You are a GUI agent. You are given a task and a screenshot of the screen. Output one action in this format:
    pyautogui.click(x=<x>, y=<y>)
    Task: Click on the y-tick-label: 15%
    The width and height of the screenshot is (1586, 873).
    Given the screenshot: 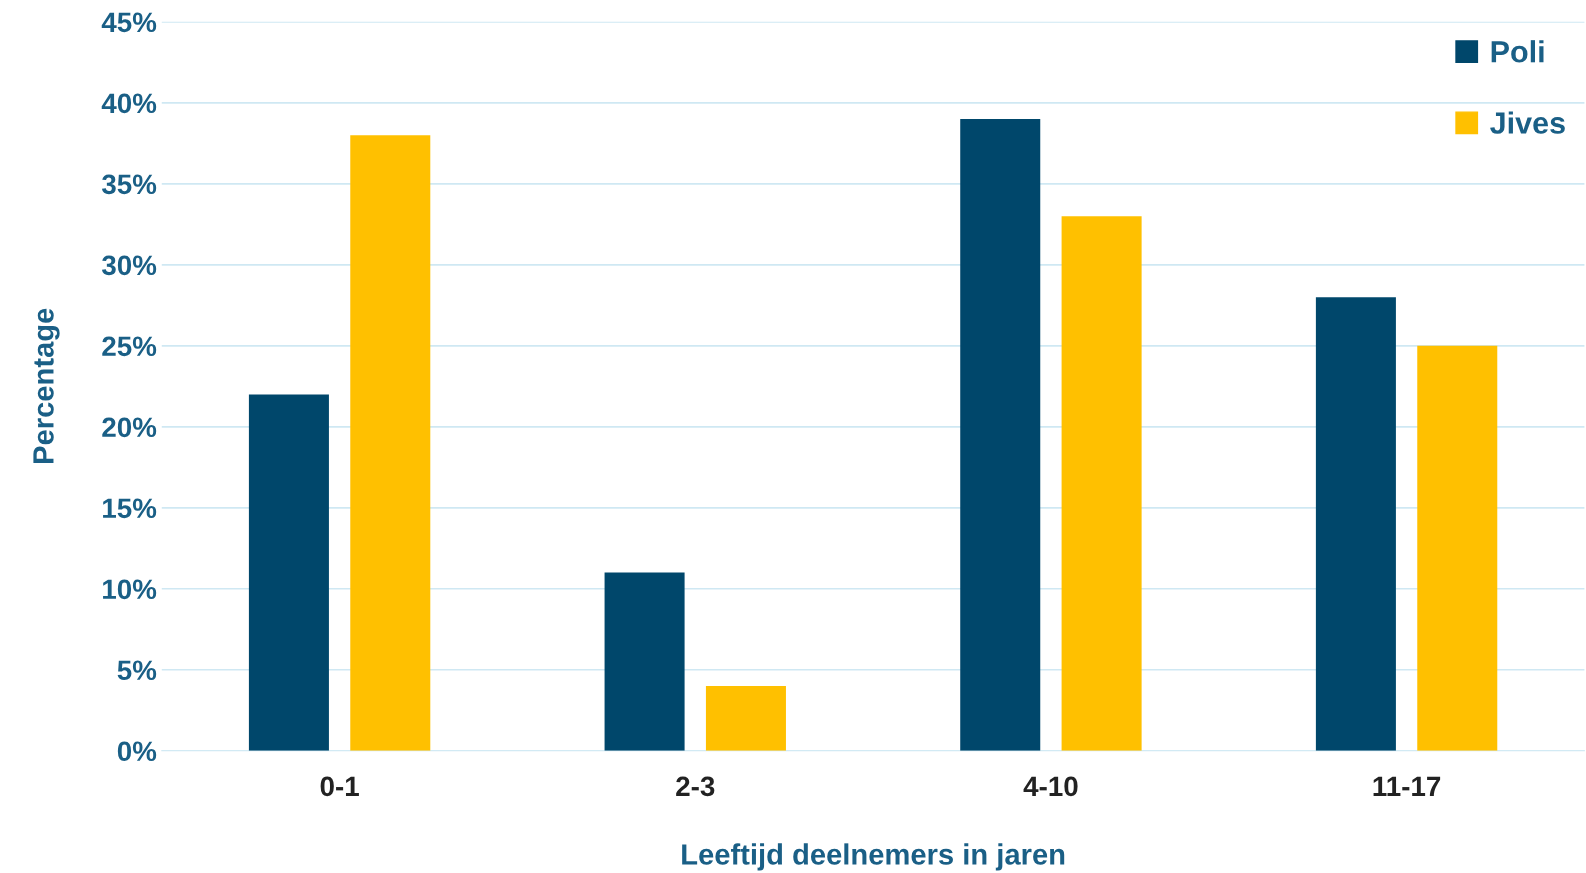 What is the action you would take?
    pyautogui.click(x=130, y=508)
    